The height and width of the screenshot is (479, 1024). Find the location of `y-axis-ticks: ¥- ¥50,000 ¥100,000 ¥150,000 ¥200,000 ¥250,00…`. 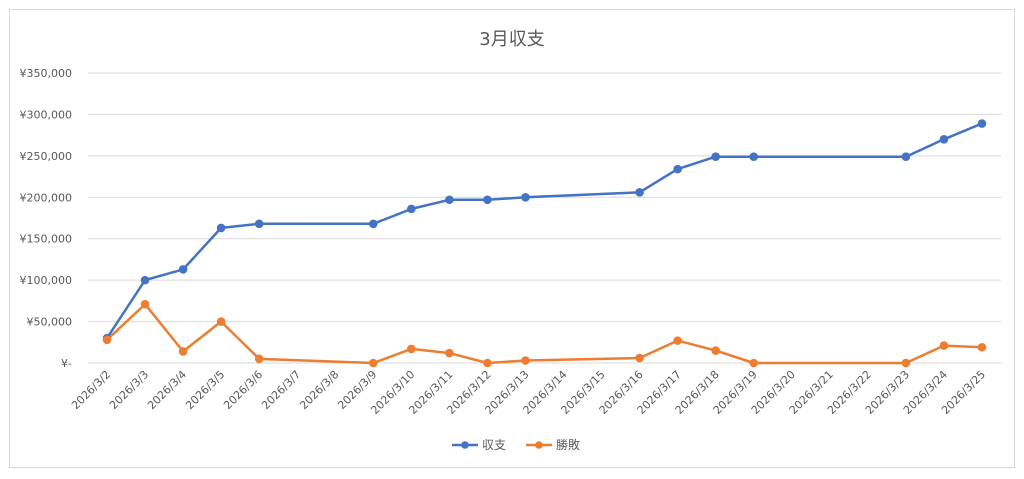

y-axis-ticks: ¥- ¥50,000 ¥100,000 ¥150,000 ¥200,000 ¥250,00… is located at coordinates (46, 218).